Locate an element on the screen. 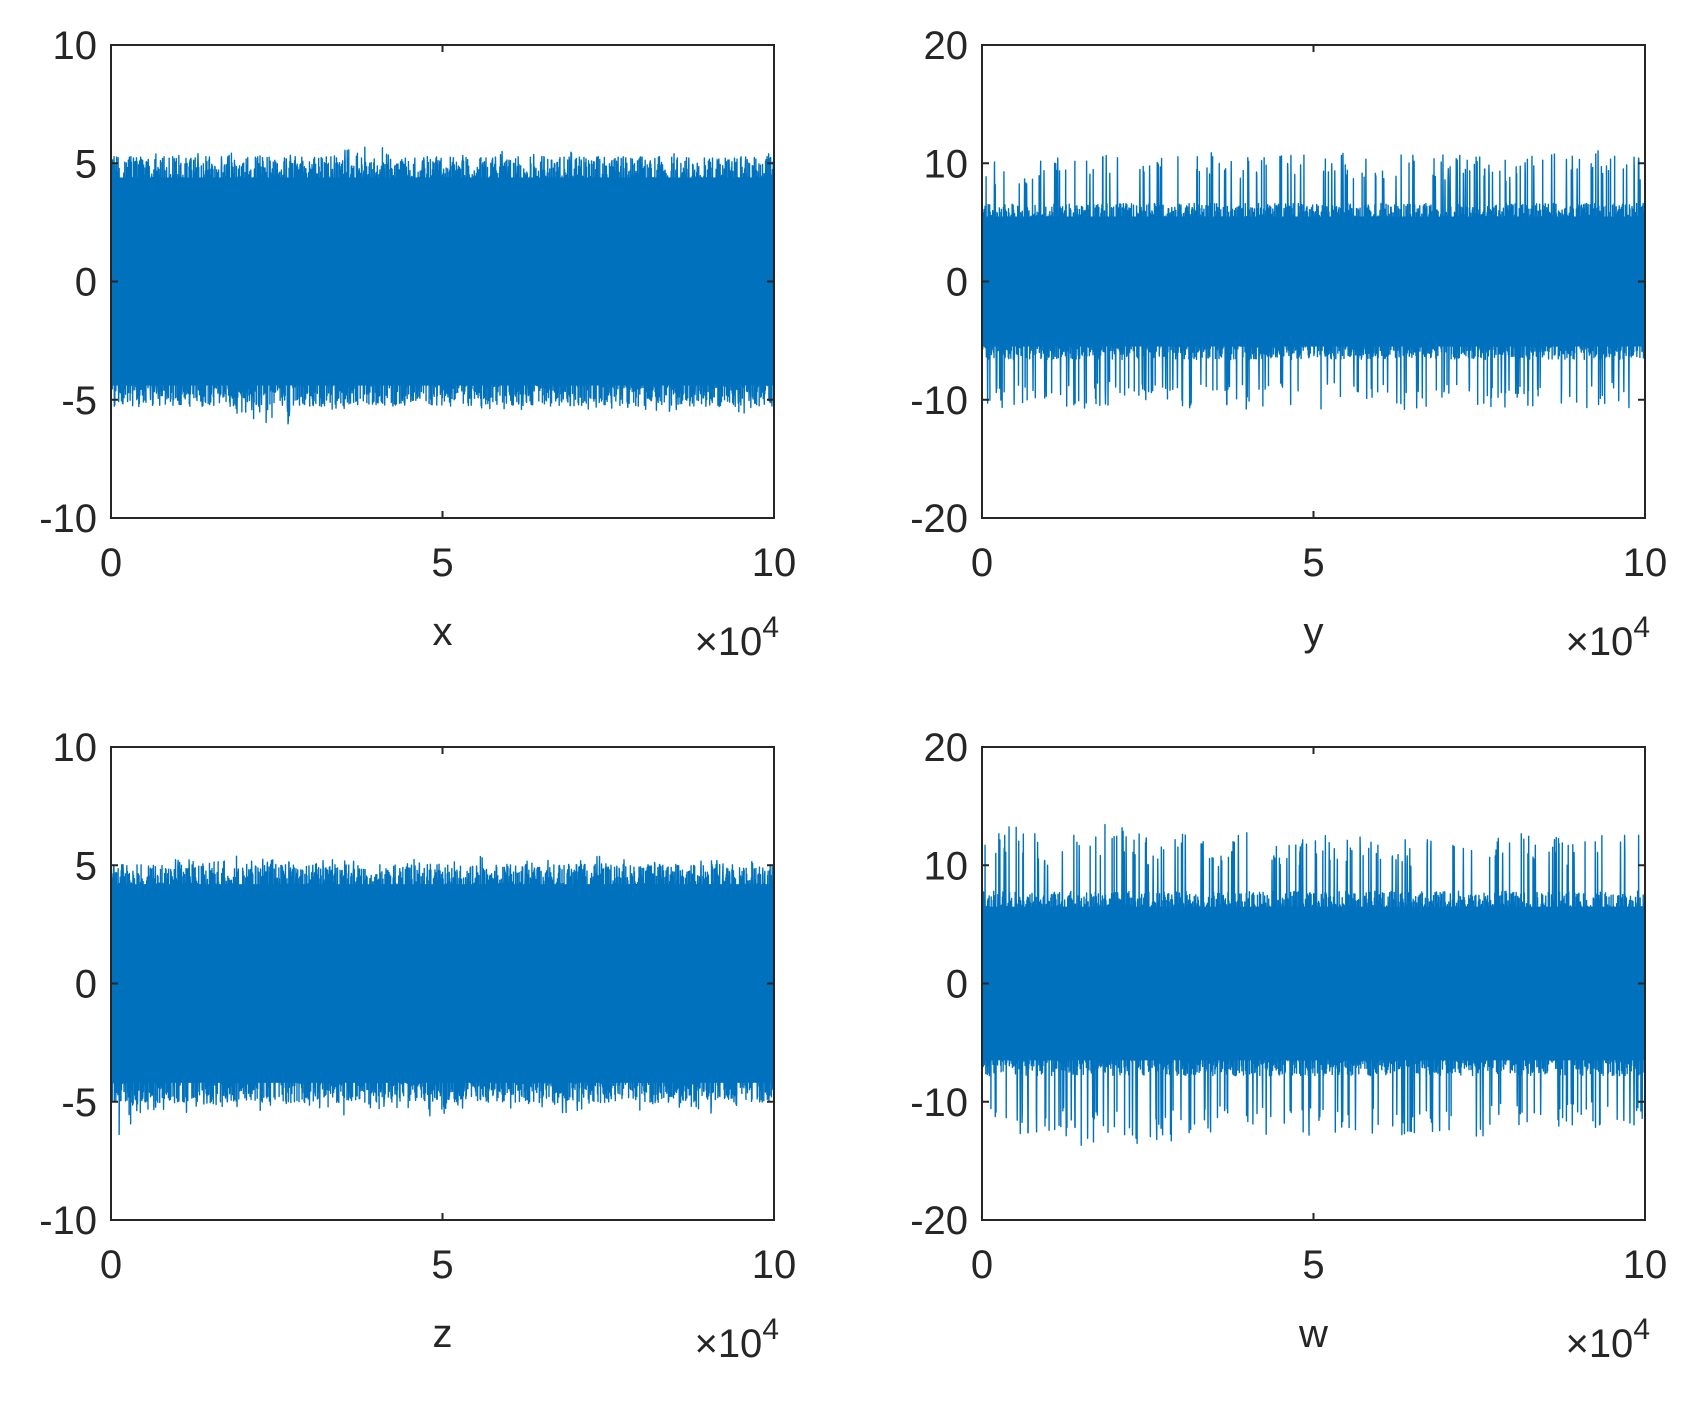 Image resolution: width=1692 pixels, height=1402 pixels. x-axis-label: y is located at coordinates (1314, 632).